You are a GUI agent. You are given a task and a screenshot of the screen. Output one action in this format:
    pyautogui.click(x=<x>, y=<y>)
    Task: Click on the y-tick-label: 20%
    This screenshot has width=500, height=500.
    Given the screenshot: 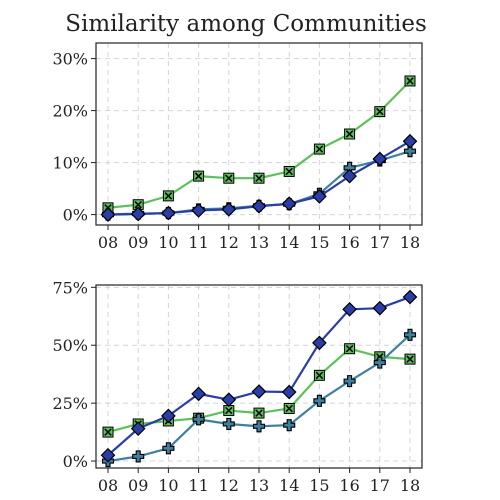 What is the action you would take?
    pyautogui.click(x=70, y=111)
    